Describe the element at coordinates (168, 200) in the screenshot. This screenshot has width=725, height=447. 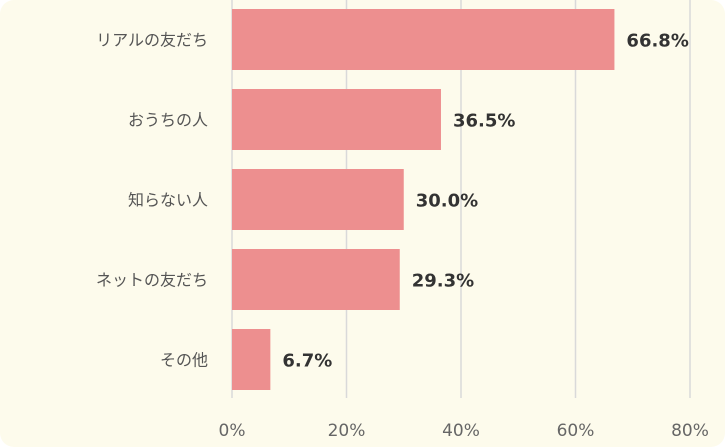
I see `category-label: 知らない人` at that location.